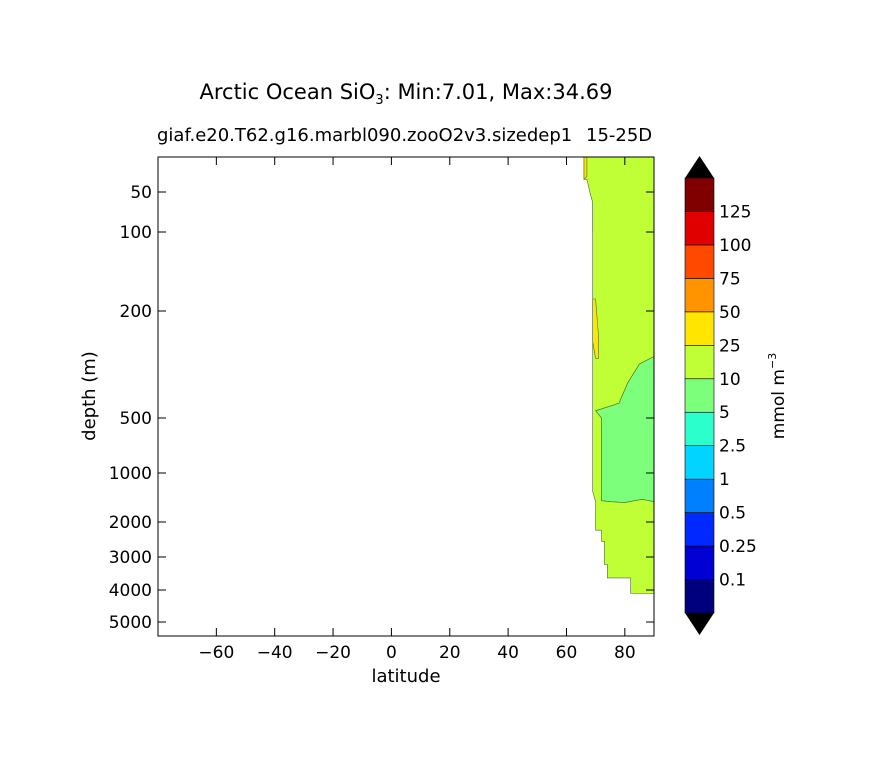 This screenshot has height=766, width=869. Describe the element at coordinates (216, 653) in the screenshot. I see `x-tick-label: −60` at that location.